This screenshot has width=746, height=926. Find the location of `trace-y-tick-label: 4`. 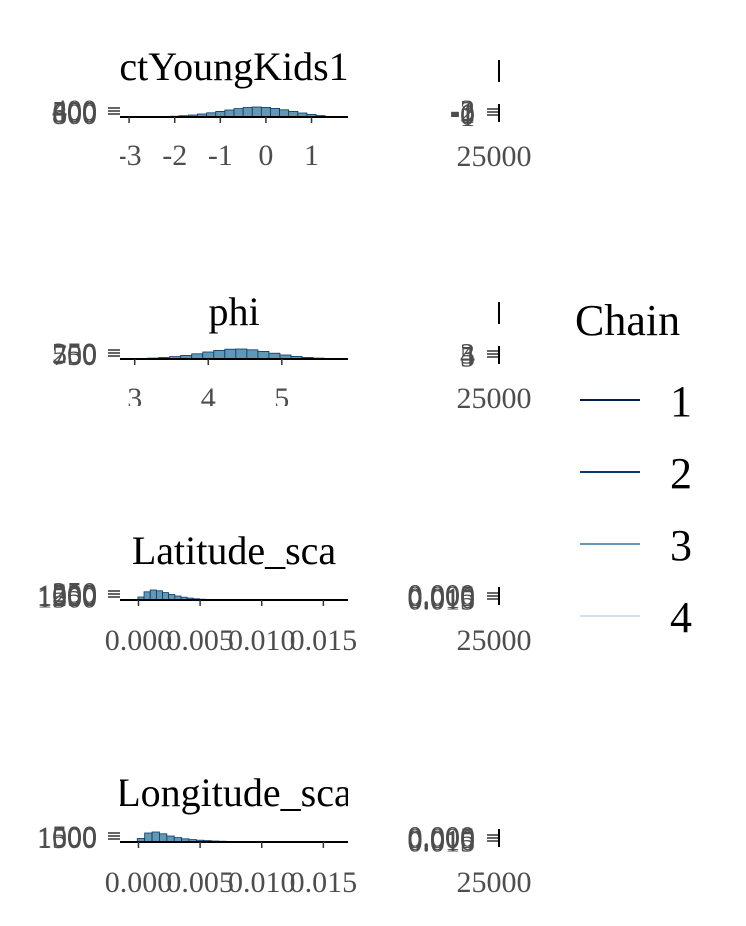

trace-y-tick-label: 4 is located at coordinates (467, 355).